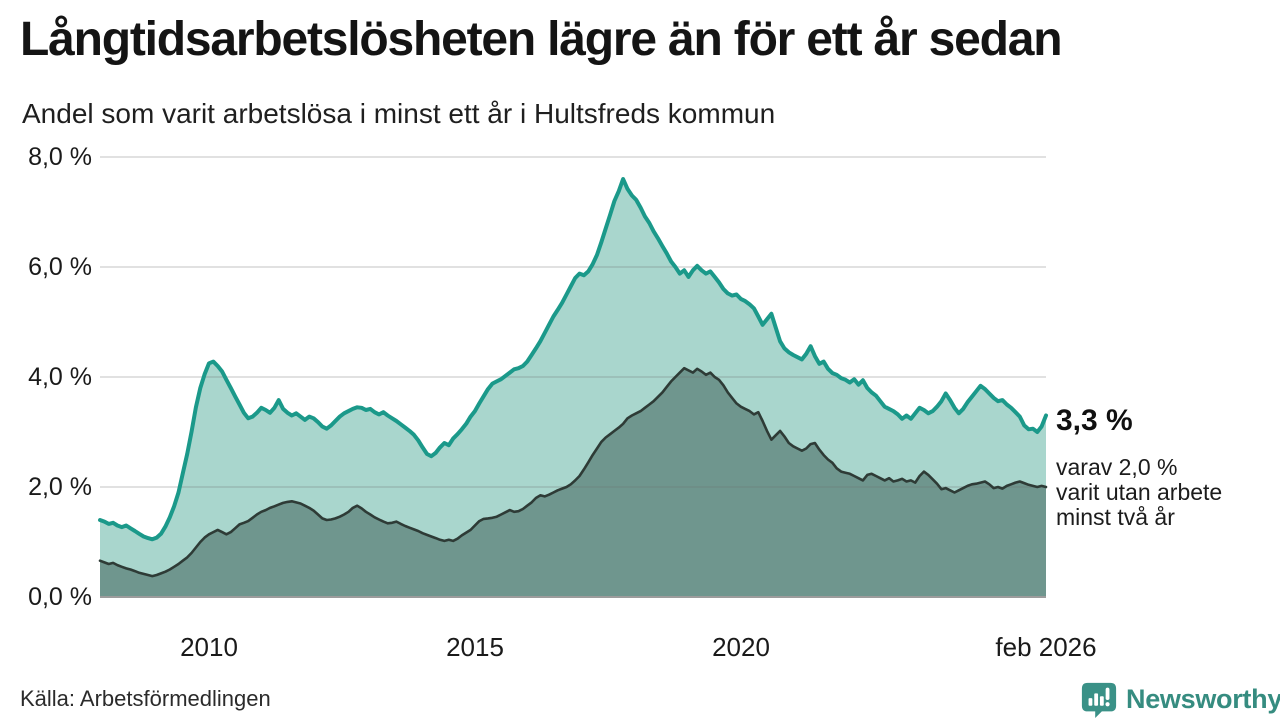 Image resolution: width=1280 pixels, height=720 pixels. Describe the element at coordinates (209, 647) in the screenshot. I see `x-tick-label: 2010` at that location.